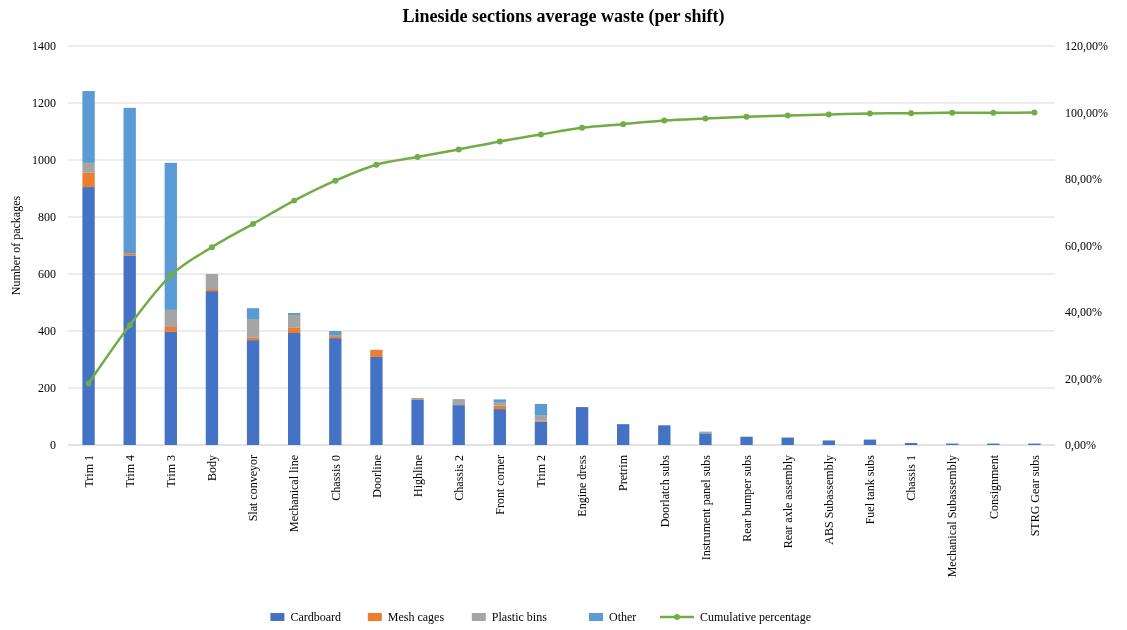 The height and width of the screenshot is (630, 1127). What do you see at coordinates (253, 488) in the screenshot?
I see `x-tick-label: Slat conveyor` at bounding box center [253, 488].